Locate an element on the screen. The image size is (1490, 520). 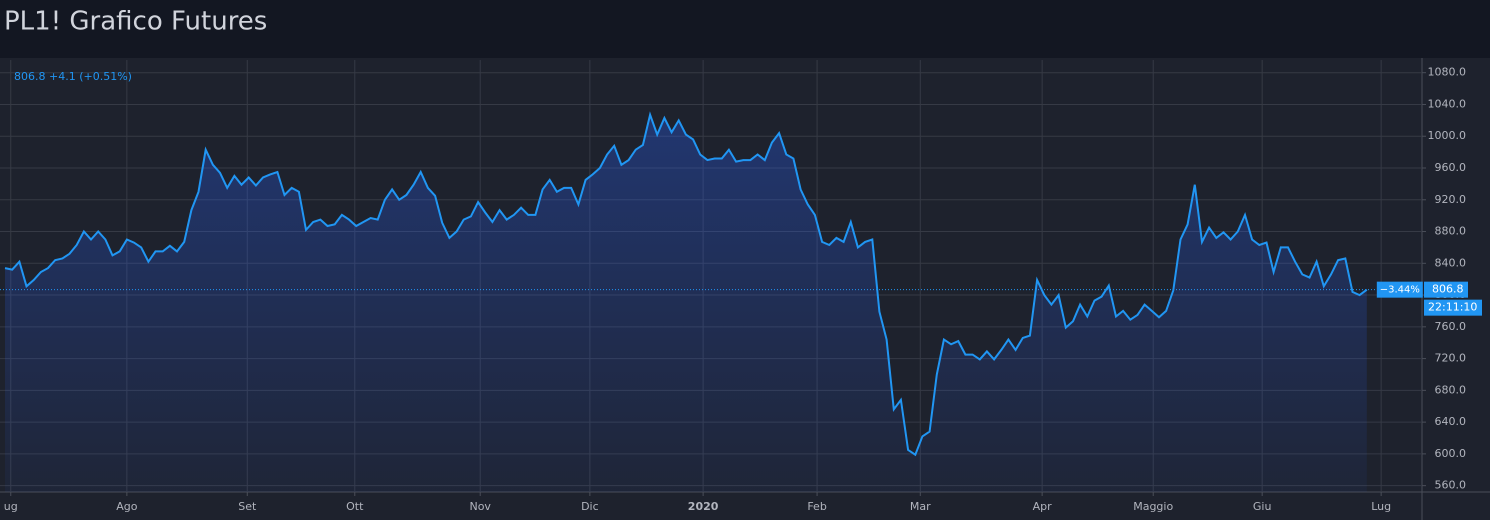
y-tick-label: 880.0 is located at coordinates (1451, 231).